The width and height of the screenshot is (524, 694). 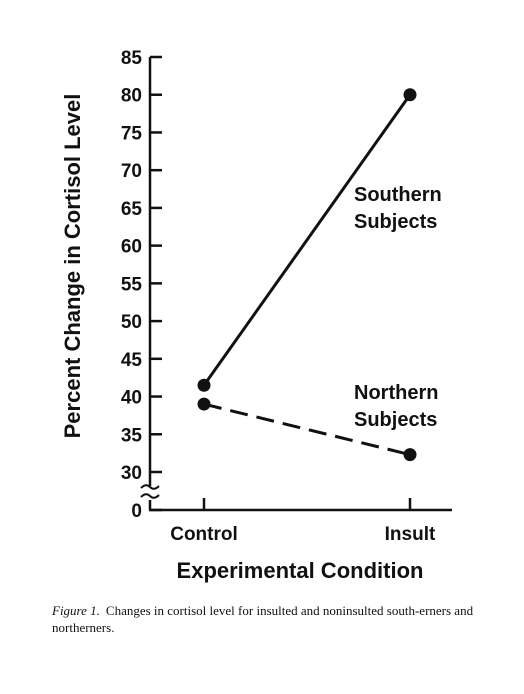 What do you see at coordinates (398, 195) in the screenshot?
I see `series-label: Southern` at bounding box center [398, 195].